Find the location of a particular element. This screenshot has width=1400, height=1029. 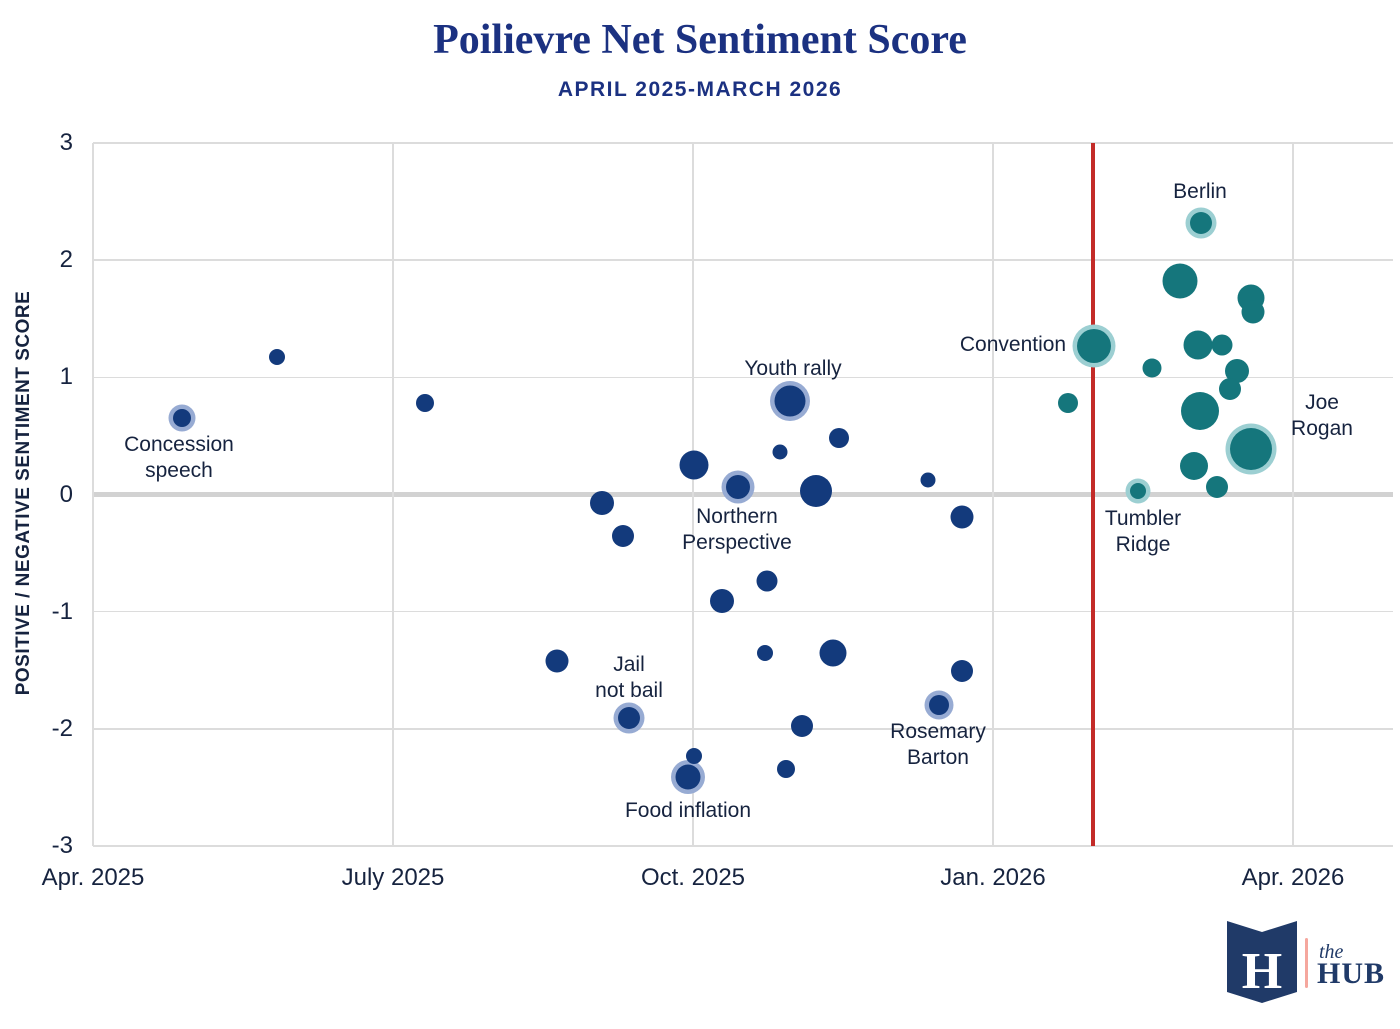

logo-hub-text: HUB is located at coordinates (1351, 973).